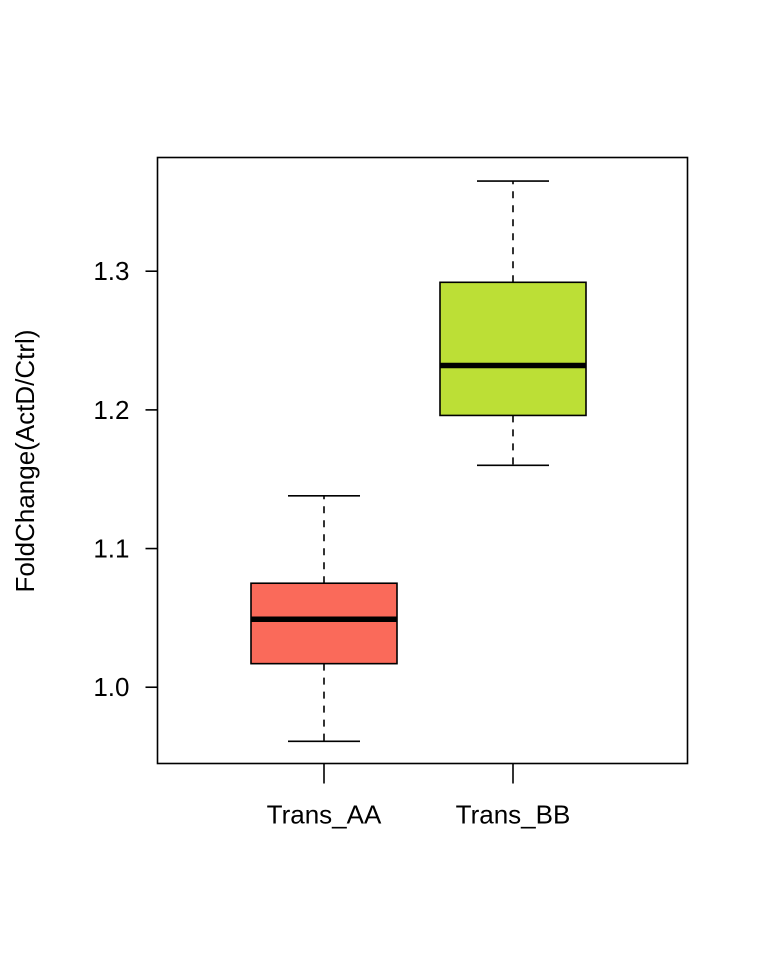  What do you see at coordinates (25, 461) in the screenshot?
I see `y-axis-title: FoldChange(ActD/Ctrl)` at bounding box center [25, 461].